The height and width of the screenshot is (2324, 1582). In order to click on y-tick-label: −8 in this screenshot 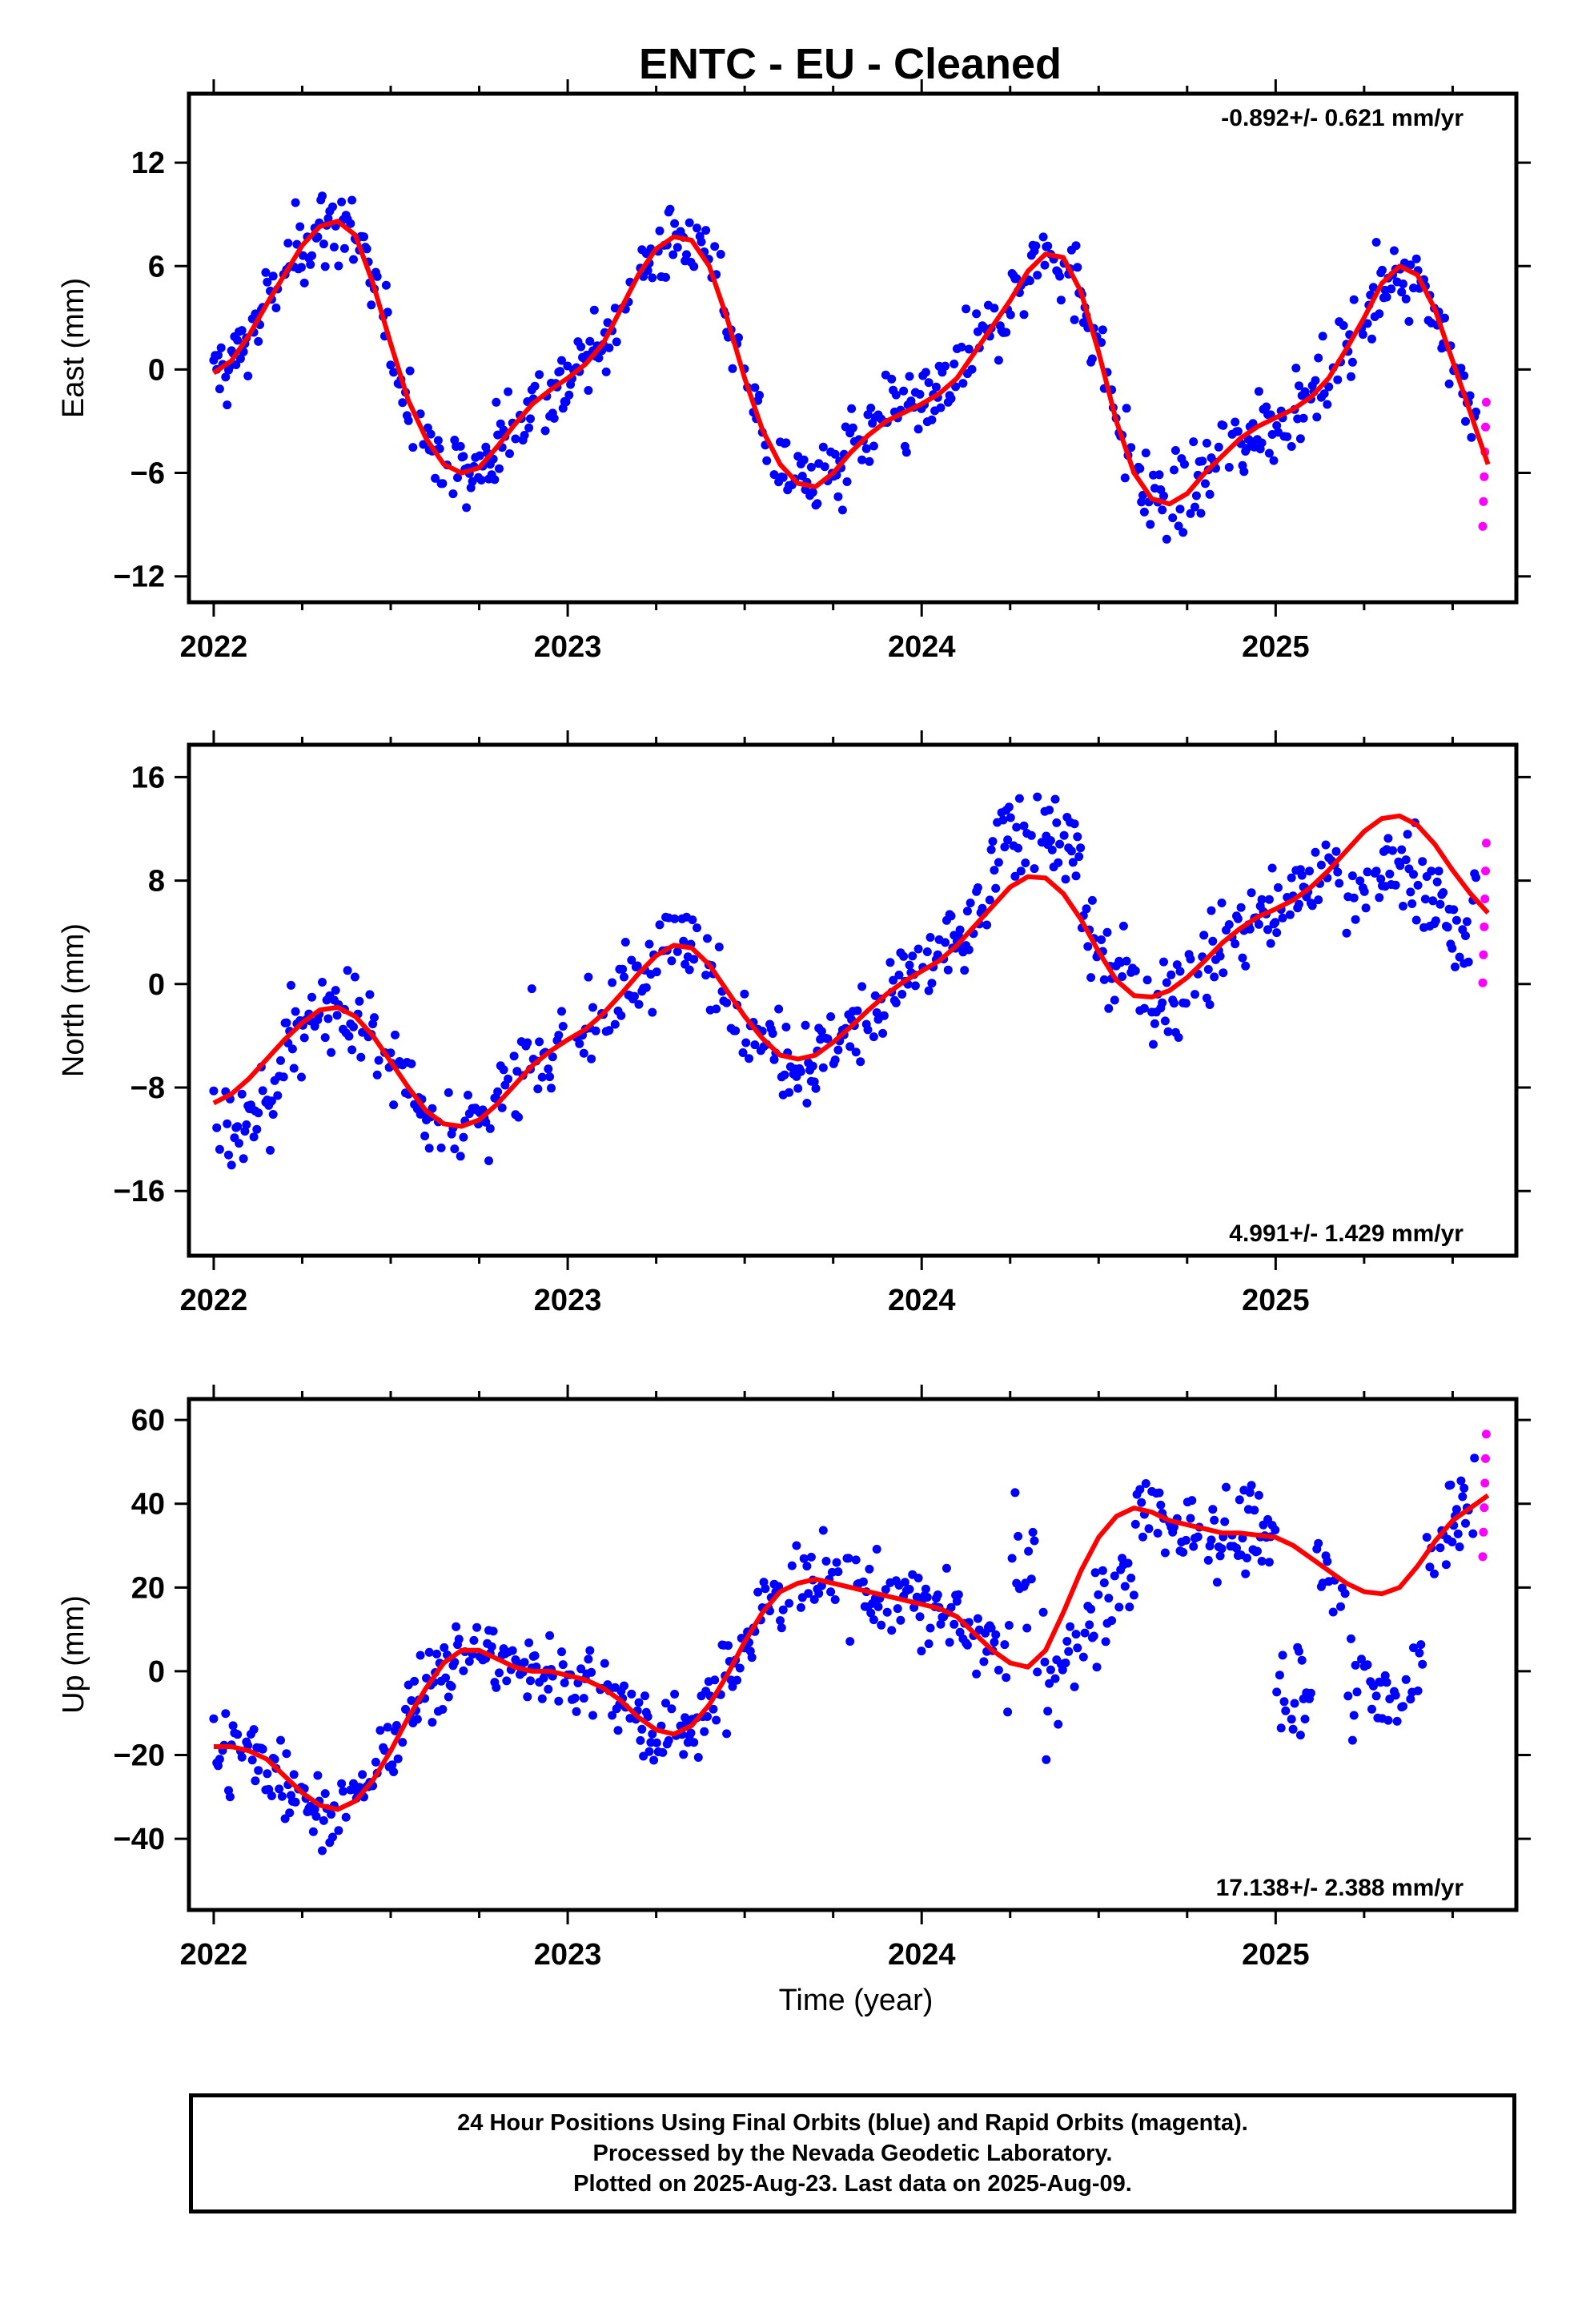, I will do `click(147, 1088)`.